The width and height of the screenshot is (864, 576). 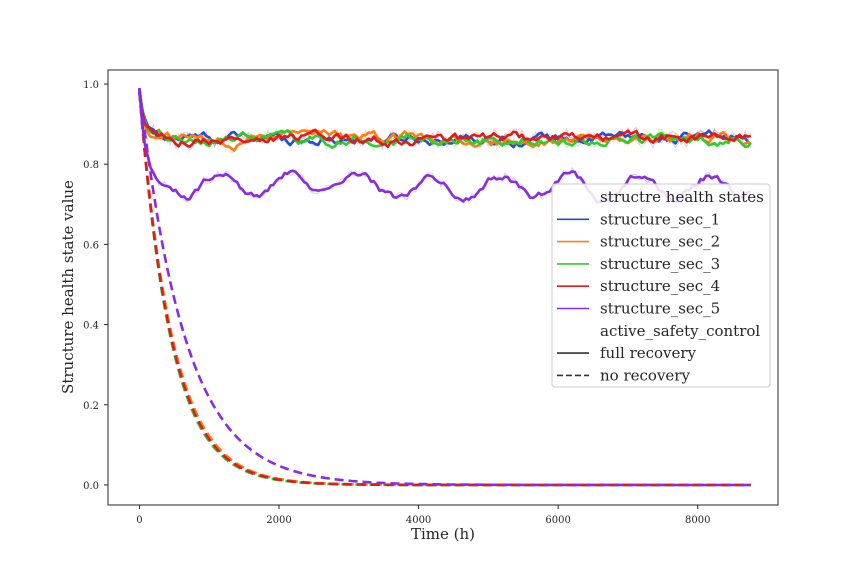 I want to click on x-ticks: 0 2000 4000 6000 8000, so click(x=423, y=515).